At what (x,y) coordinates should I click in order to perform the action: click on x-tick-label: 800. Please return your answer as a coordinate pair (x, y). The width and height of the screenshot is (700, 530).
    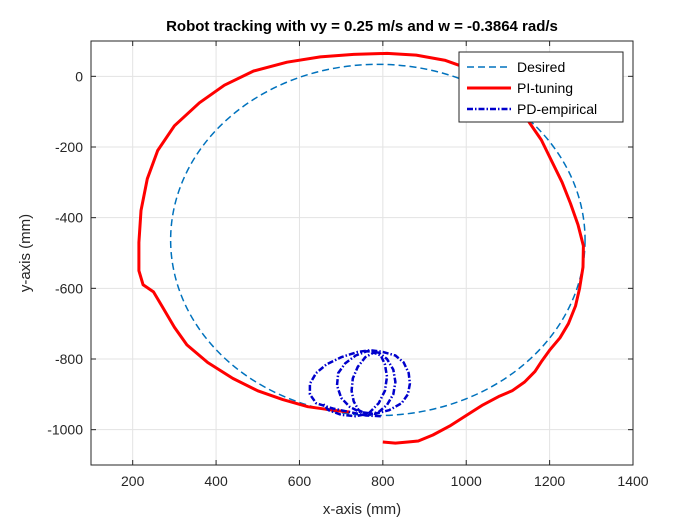
    Looking at the image, I should click on (383, 481).